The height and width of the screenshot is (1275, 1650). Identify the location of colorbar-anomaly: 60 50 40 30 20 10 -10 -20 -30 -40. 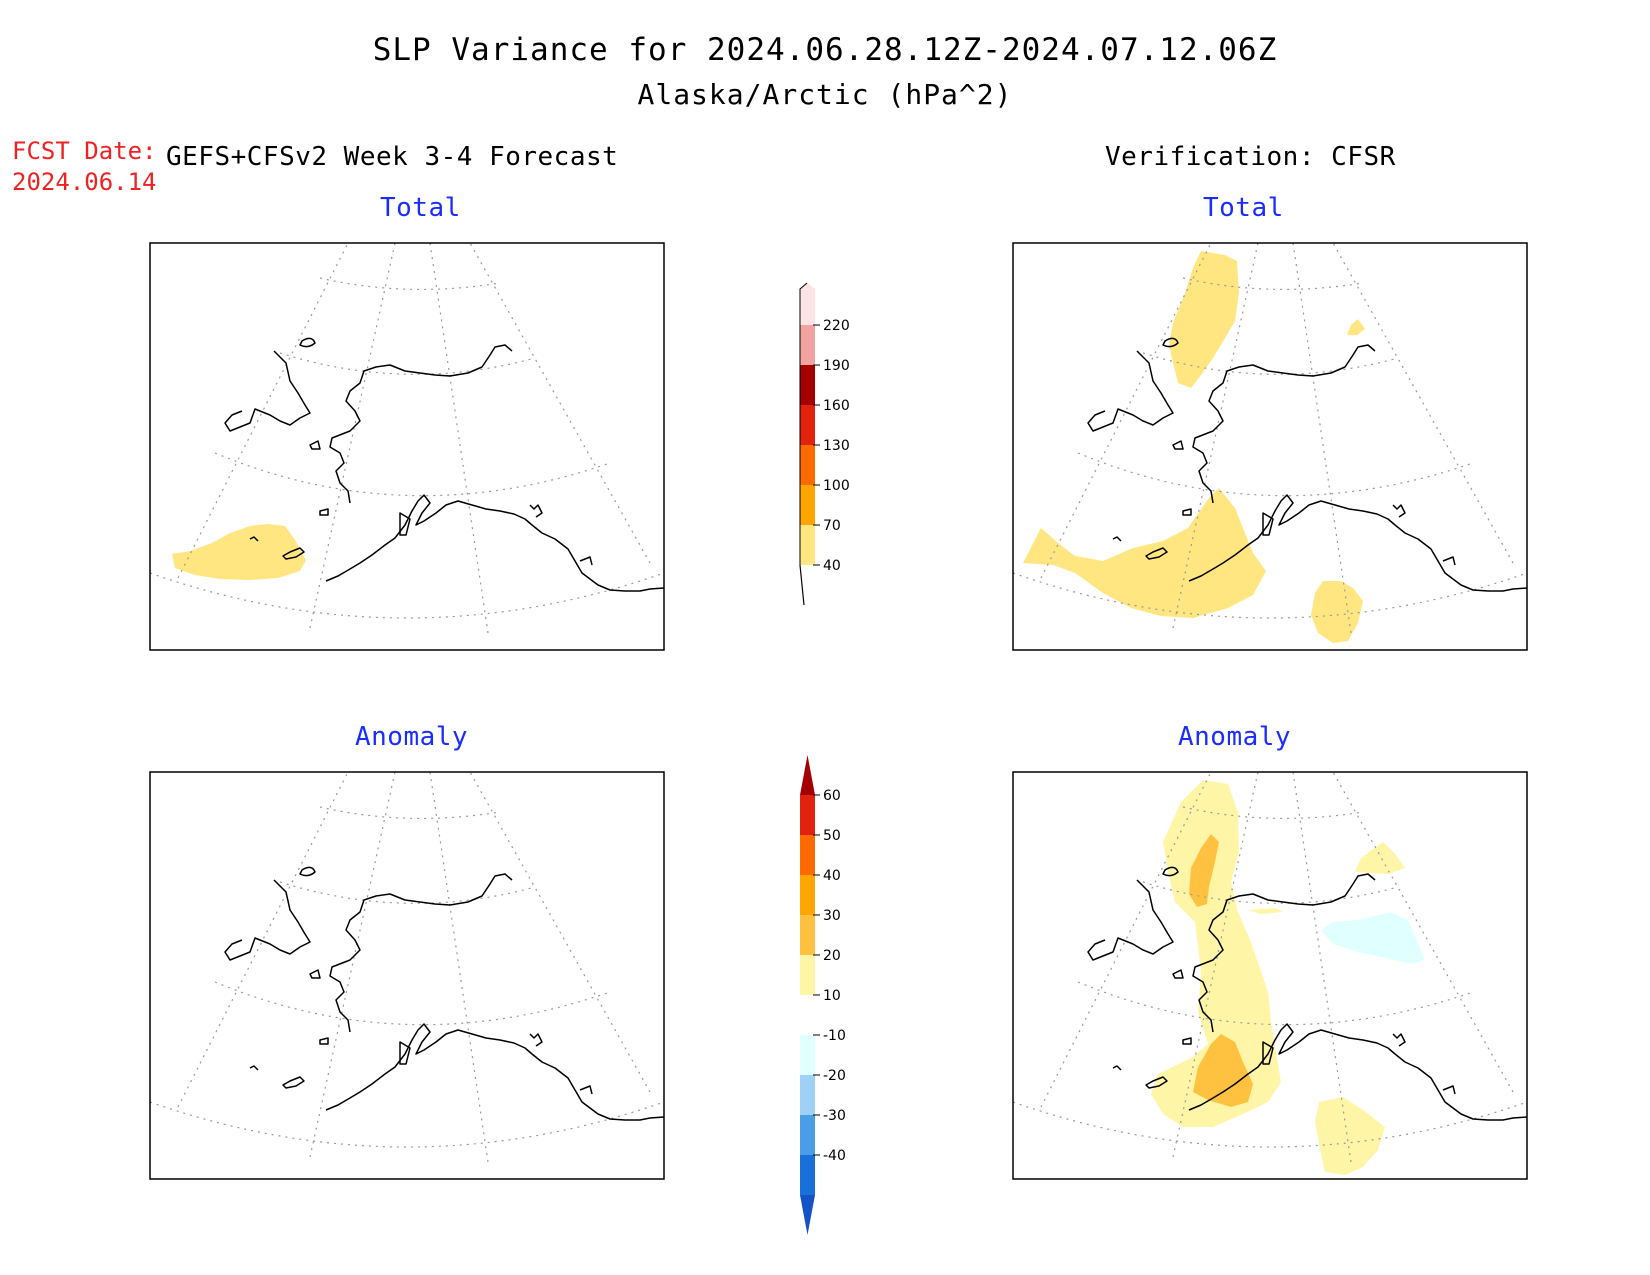
(823, 995).